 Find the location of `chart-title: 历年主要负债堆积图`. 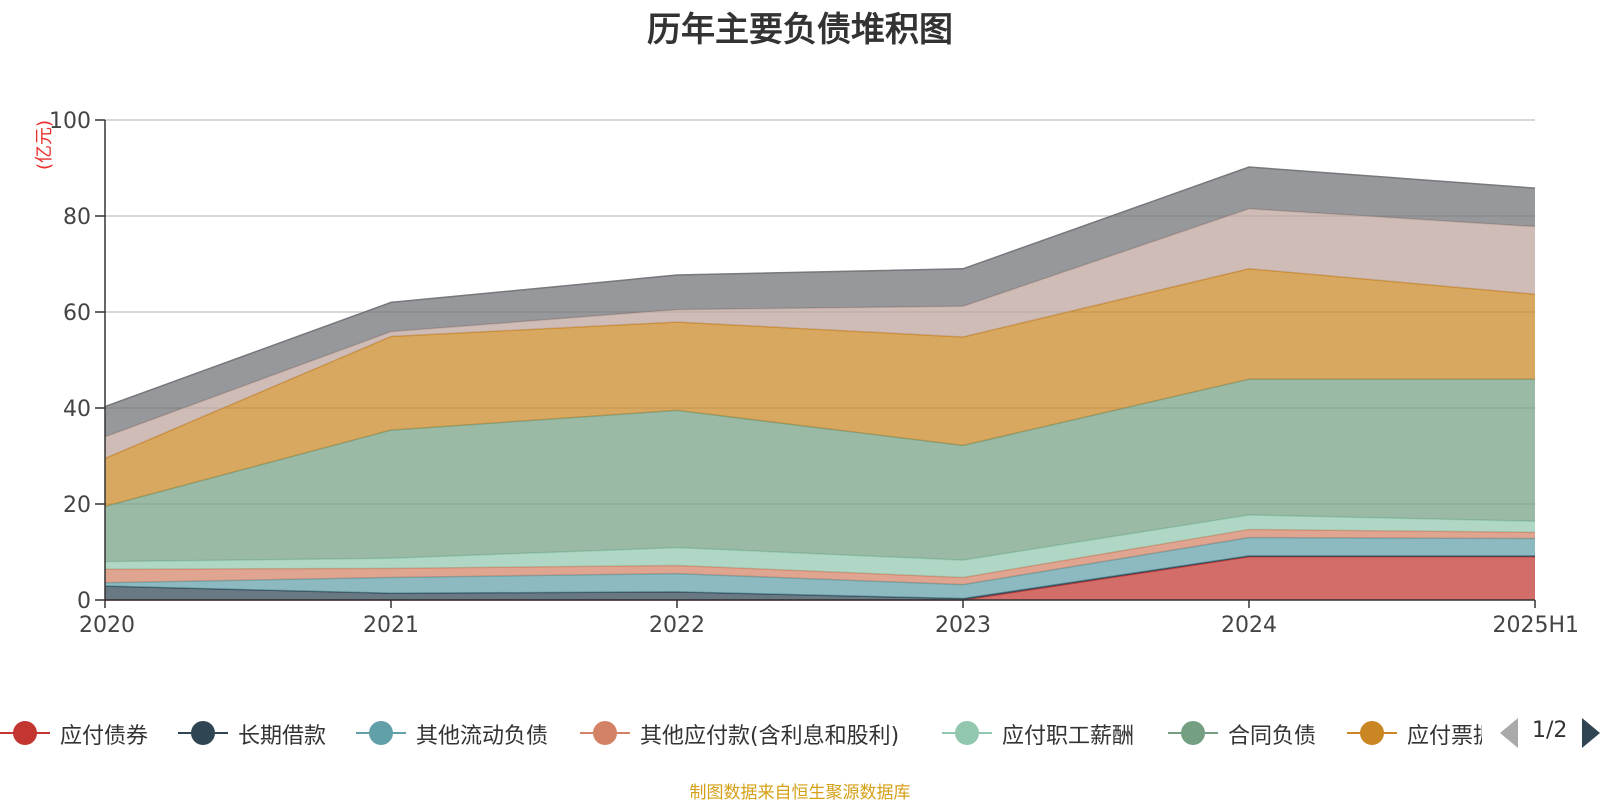

chart-title: 历年主要负债堆积图 is located at coordinates (800, 30).